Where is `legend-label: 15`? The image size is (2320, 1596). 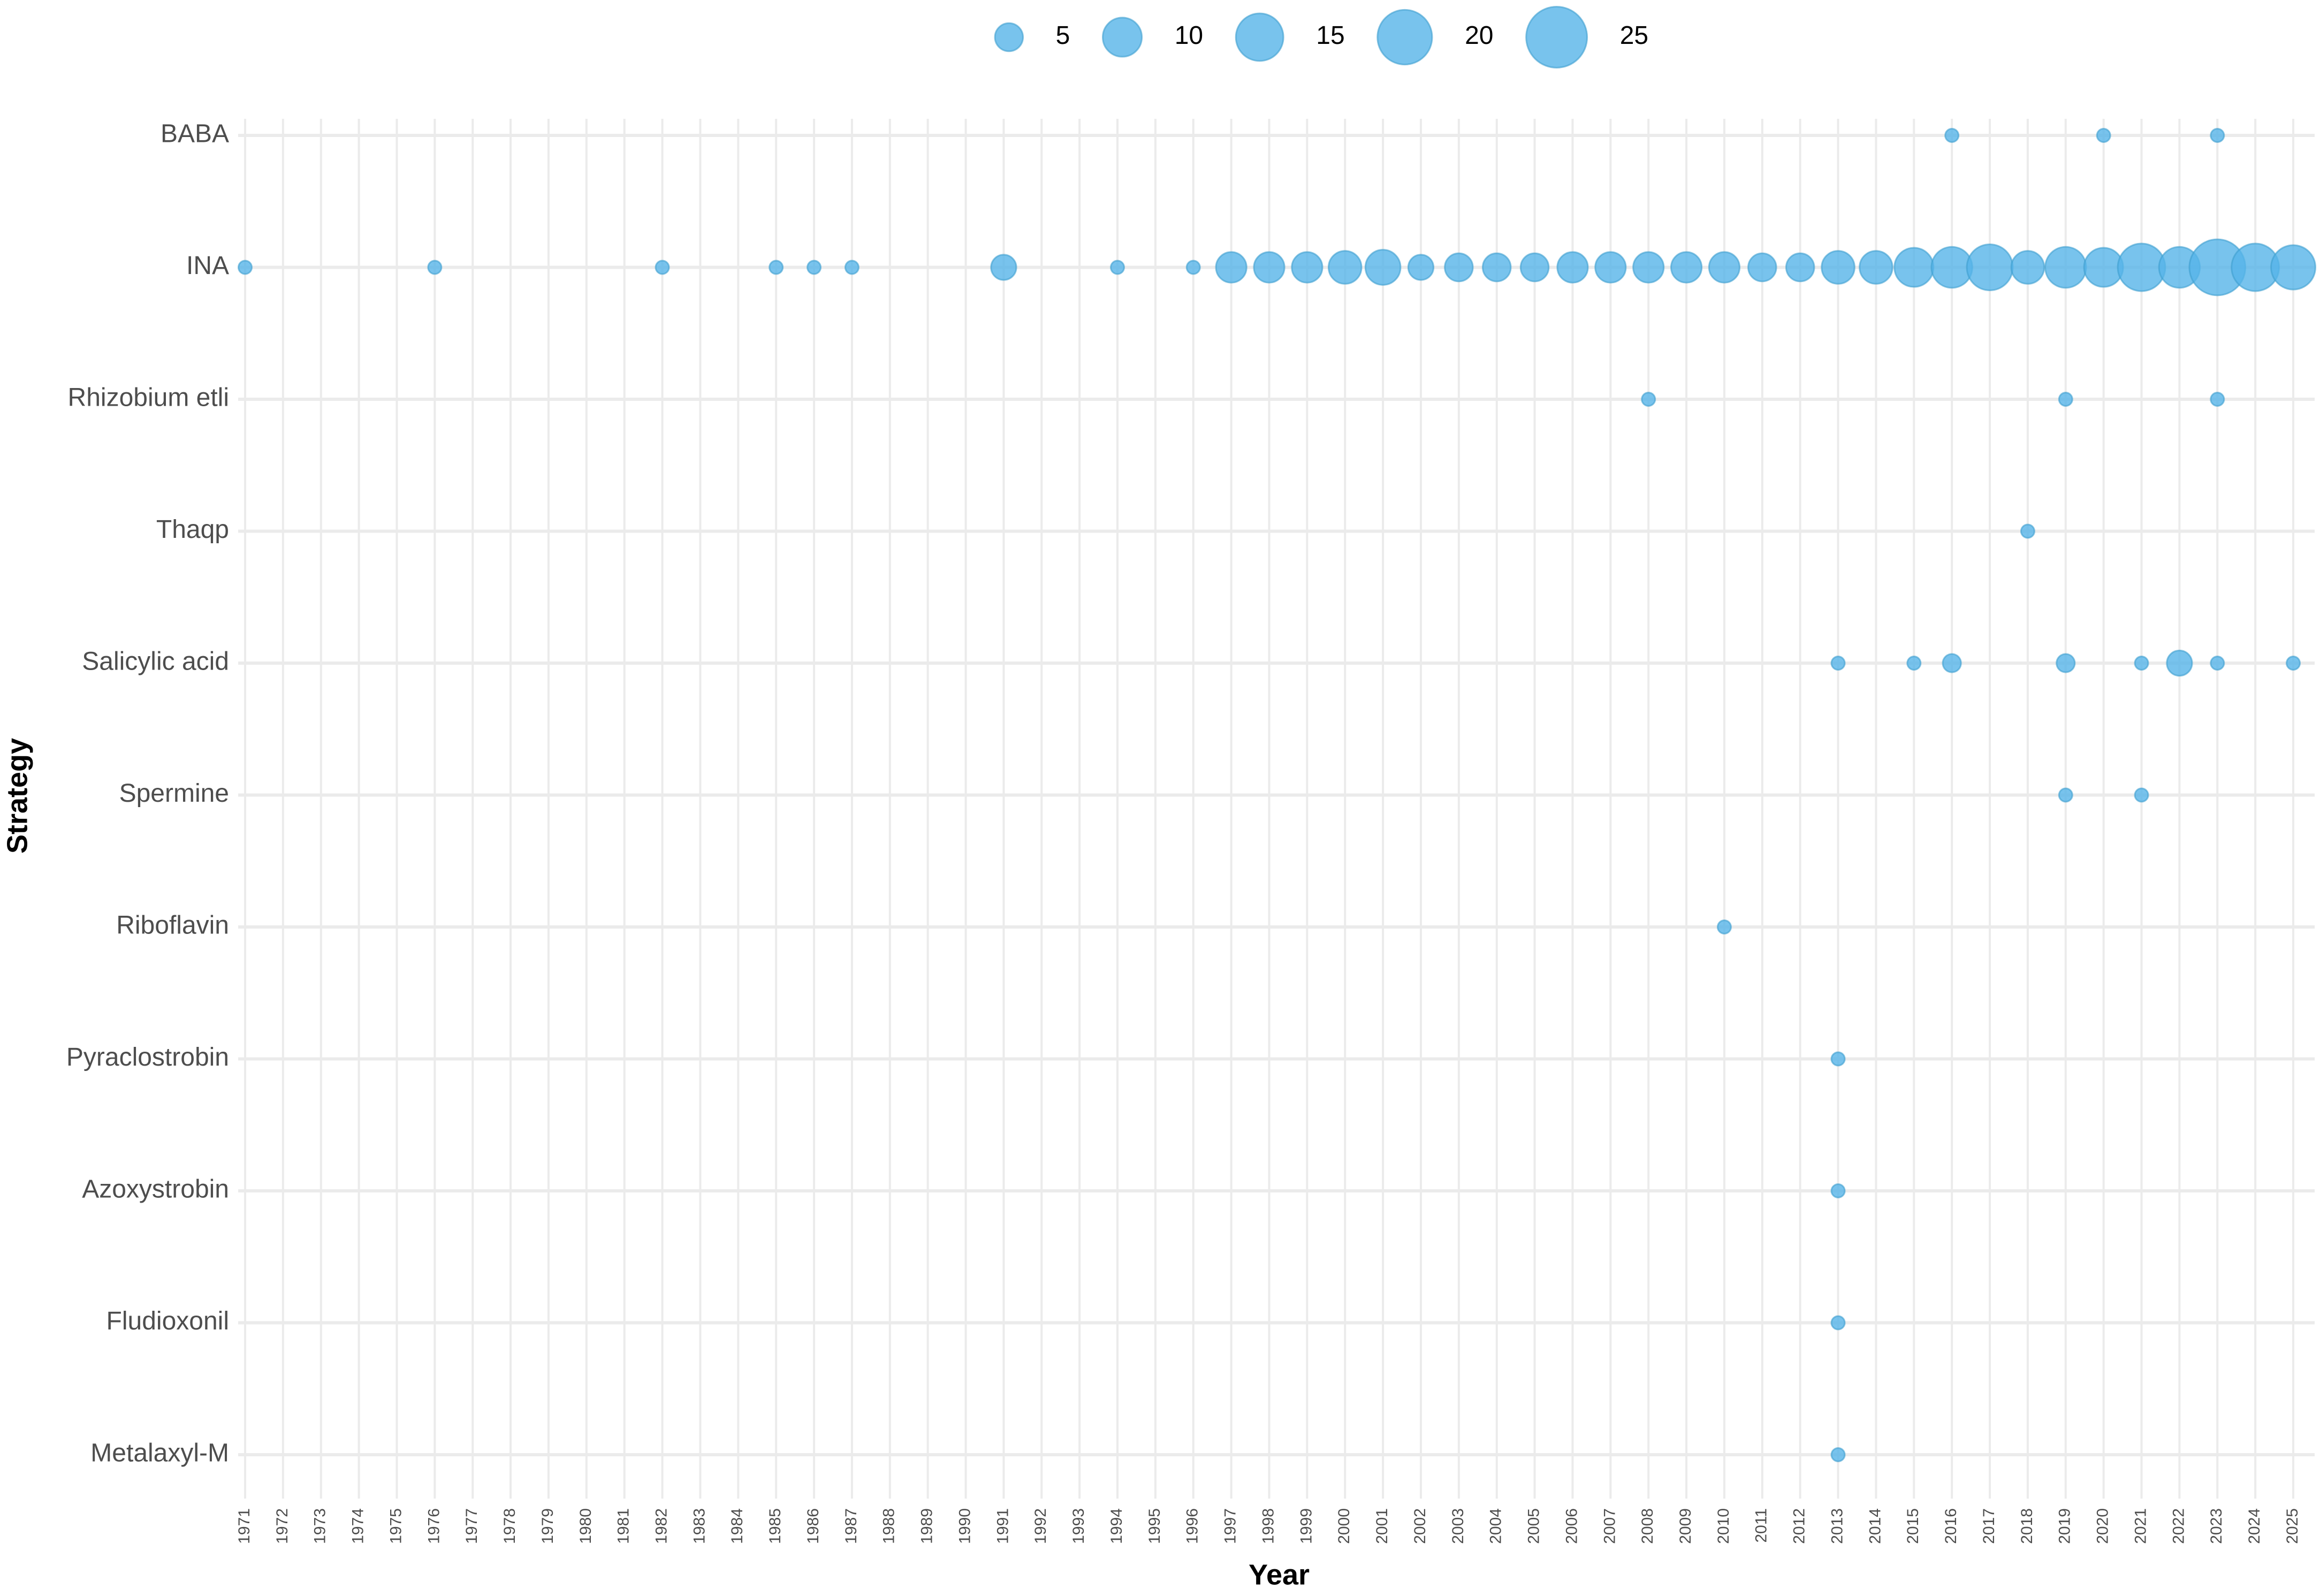
legend-label: 15 is located at coordinates (1330, 35).